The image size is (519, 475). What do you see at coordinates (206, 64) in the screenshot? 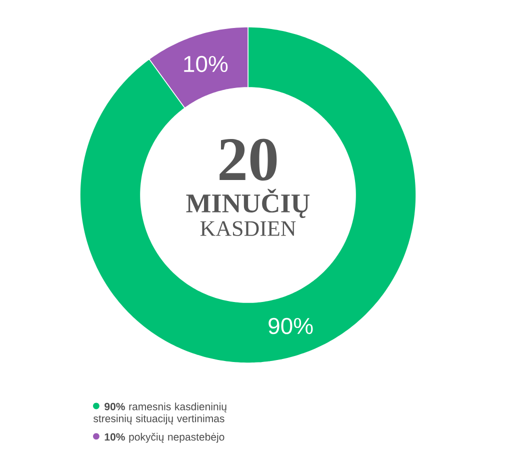
I see `data-label: 10%` at bounding box center [206, 64].